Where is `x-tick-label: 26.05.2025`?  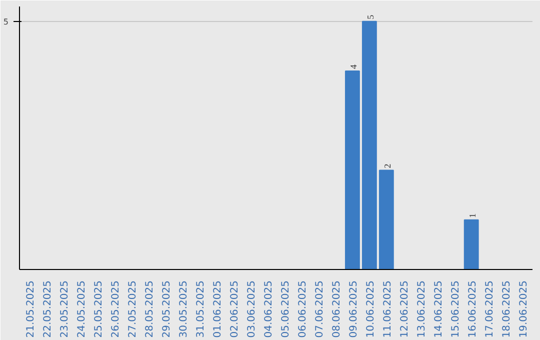
x-tick-label: 26.05.2025 is located at coordinates (116, 309).